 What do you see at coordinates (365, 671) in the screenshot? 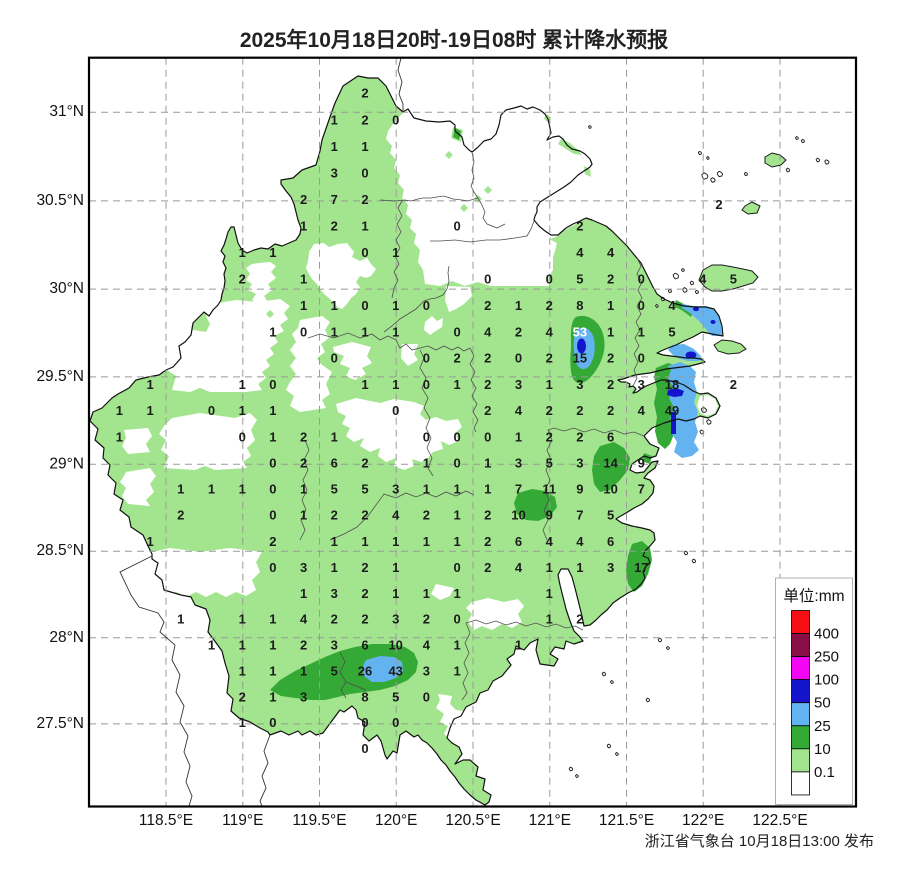
I see `svg-text: 26` at bounding box center [365, 671].